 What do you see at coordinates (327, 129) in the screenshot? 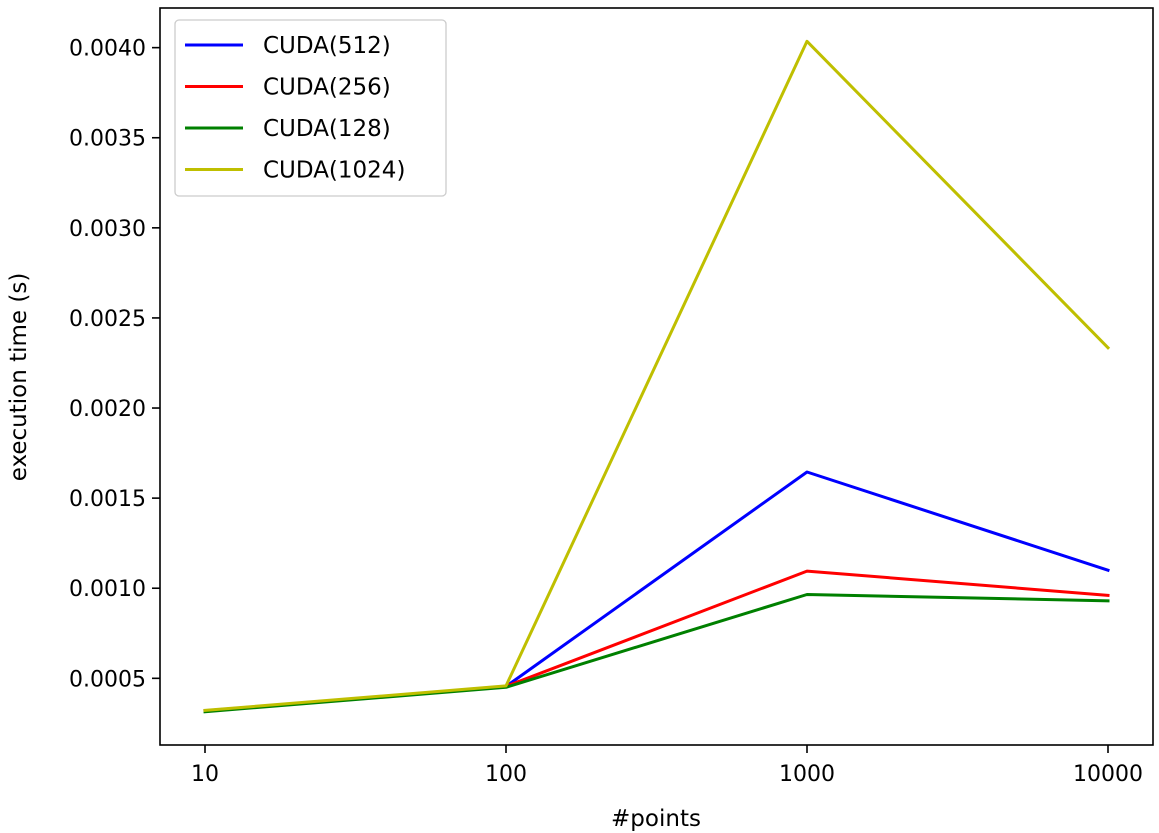
I see `legend-label-3: CUDA(128)` at bounding box center [327, 129].